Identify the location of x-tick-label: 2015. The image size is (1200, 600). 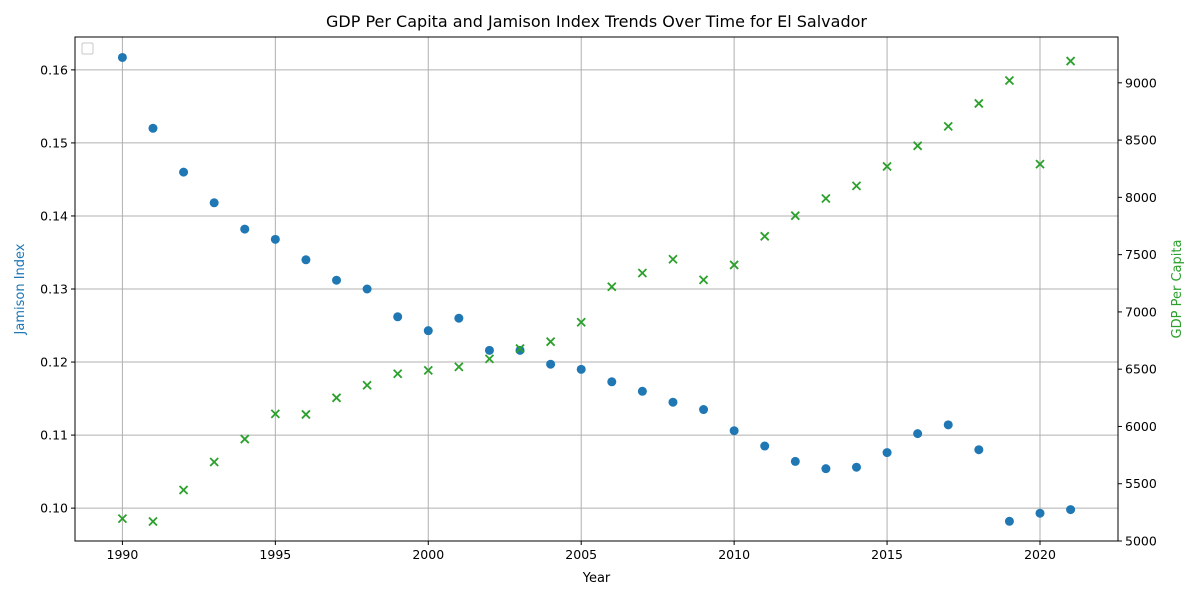
(887, 554).